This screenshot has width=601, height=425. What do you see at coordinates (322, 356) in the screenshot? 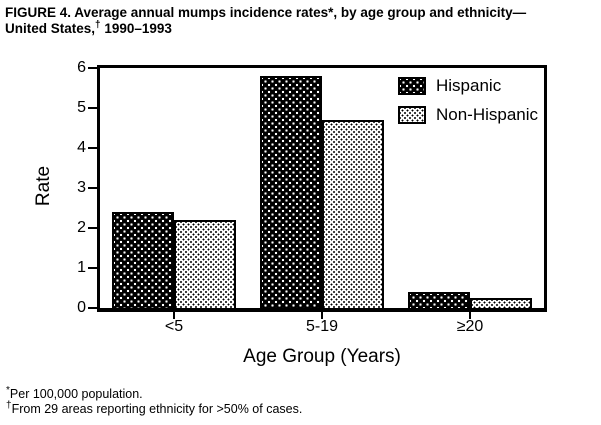
I see `x-axis-title: Age Group (Years)` at bounding box center [322, 356].